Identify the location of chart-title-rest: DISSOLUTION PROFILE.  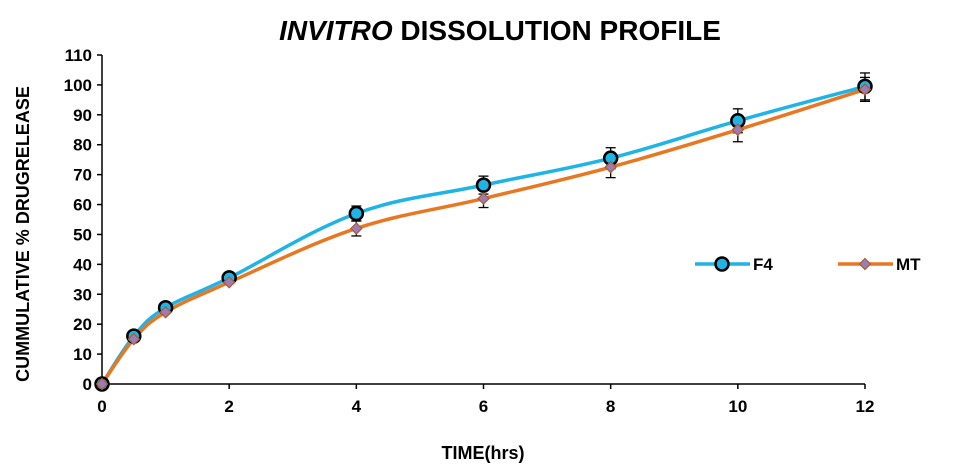
(557, 30).